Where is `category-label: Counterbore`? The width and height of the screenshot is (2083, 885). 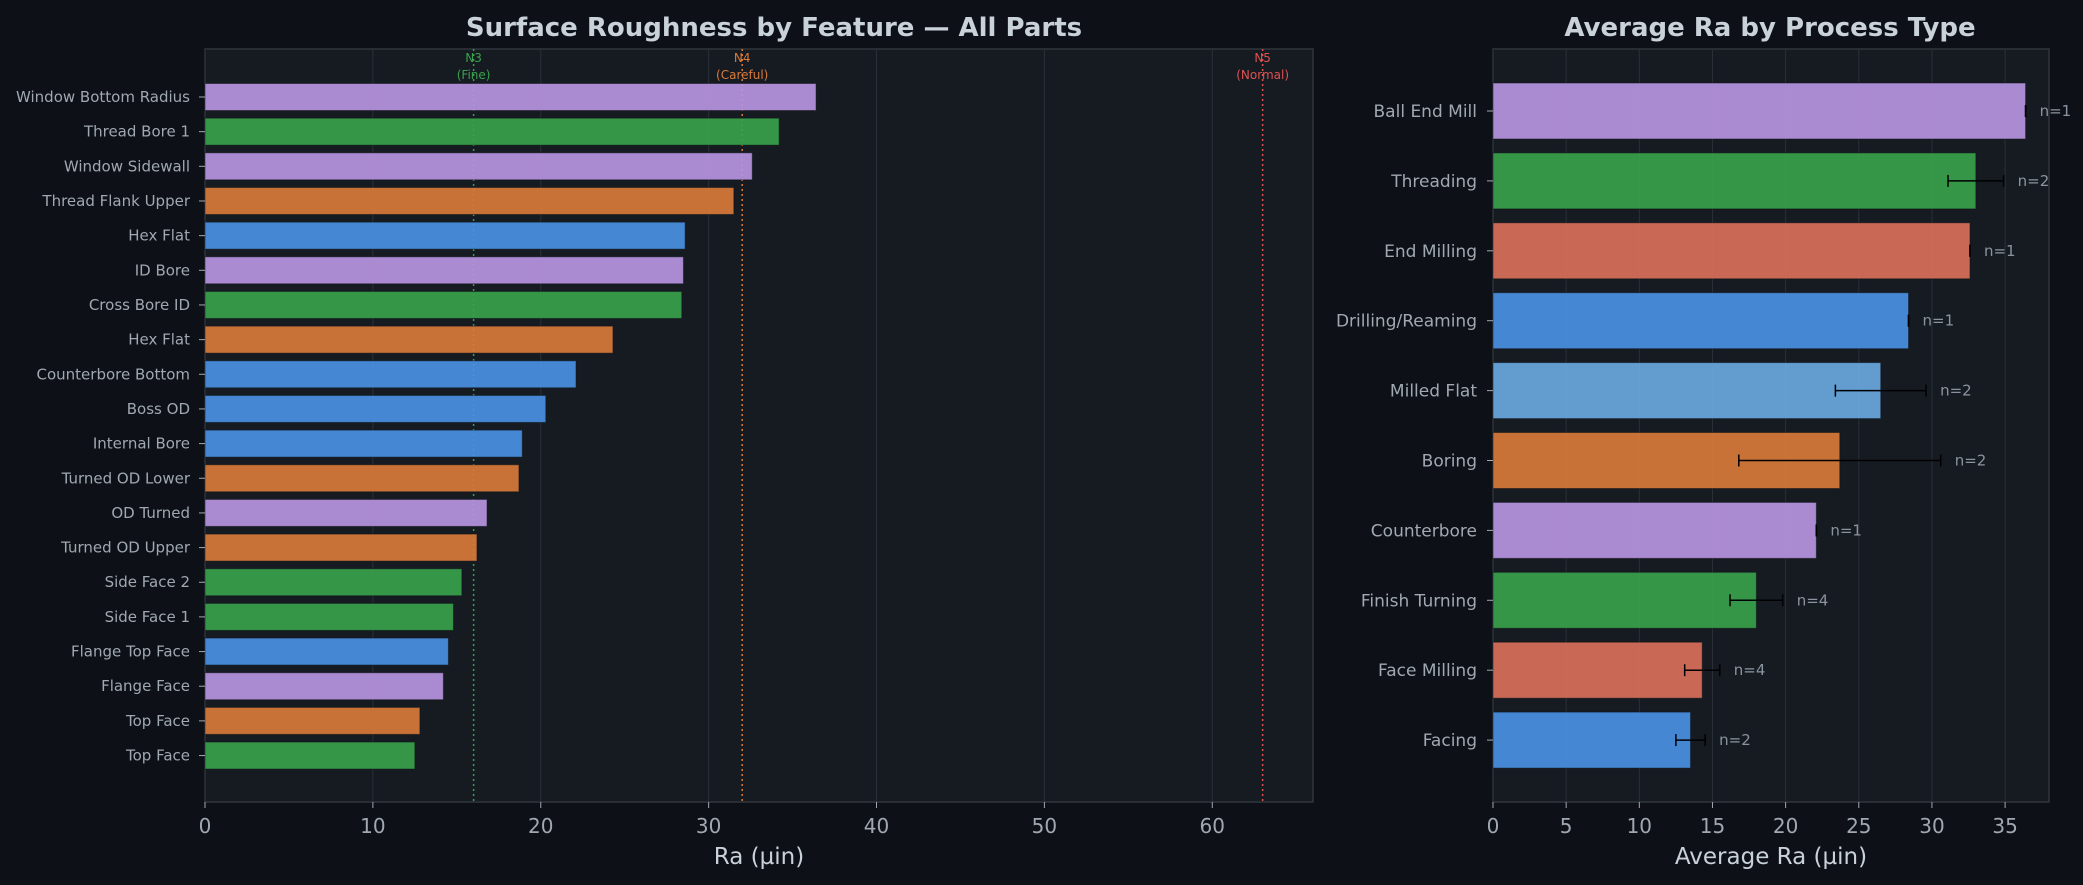 category-label: Counterbore is located at coordinates (1424, 531).